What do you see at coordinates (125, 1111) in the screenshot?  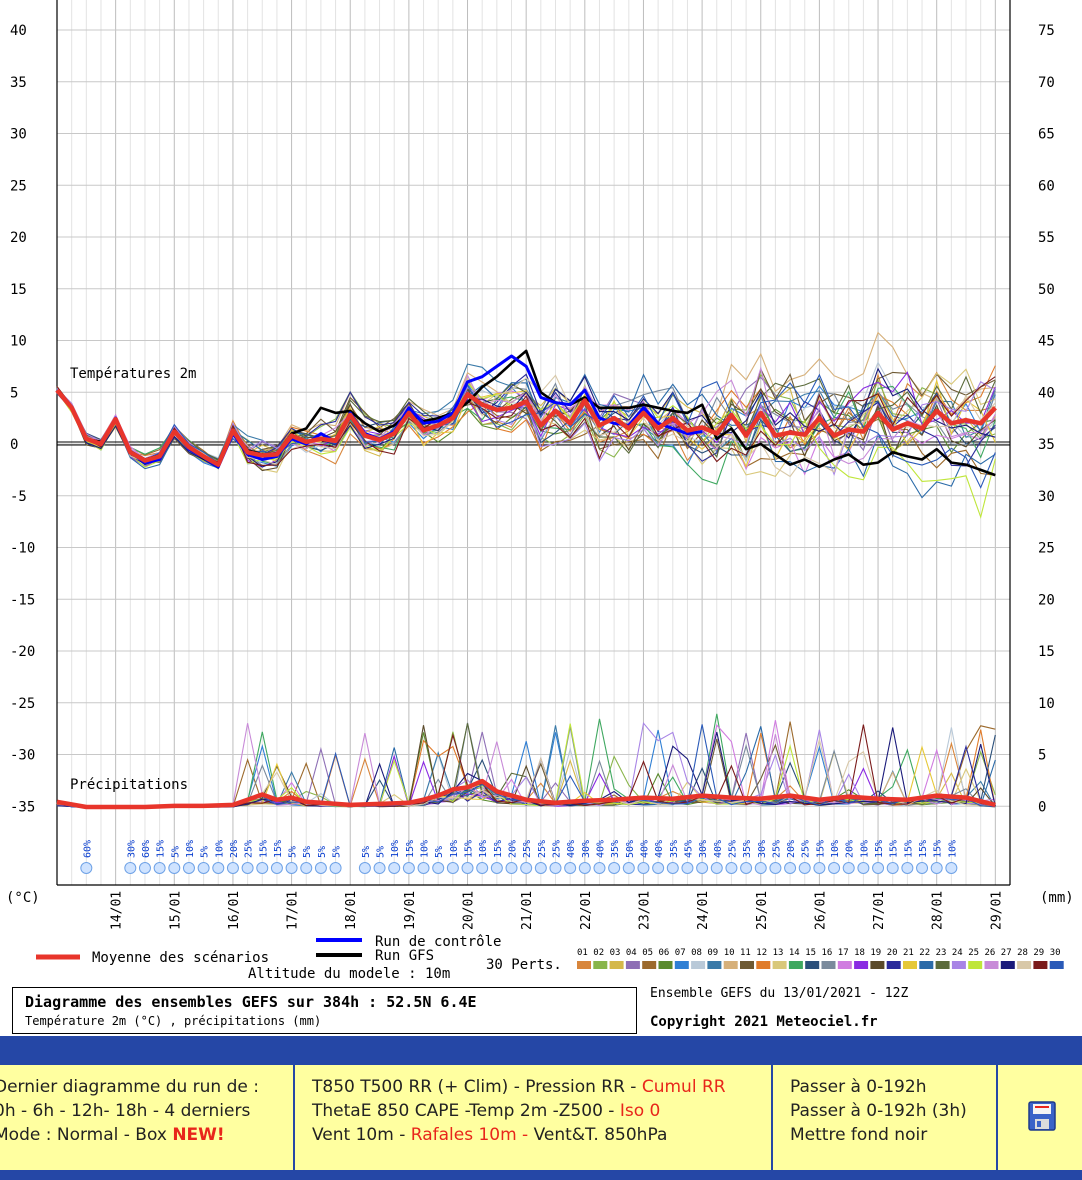 I see `run-hours-links: 0h - 6h - 12h- 18h - 4 derniers` at bounding box center [125, 1111].